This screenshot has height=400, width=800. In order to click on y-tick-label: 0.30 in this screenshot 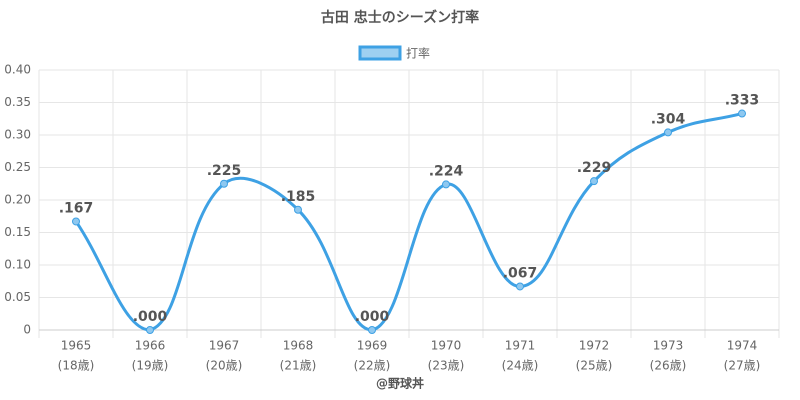, I will do `click(17, 135)`.